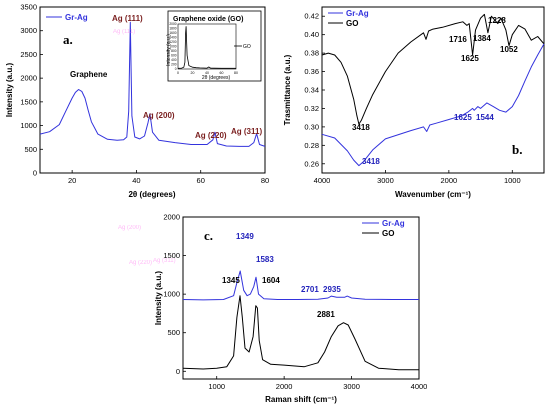 The width and height of the screenshot is (550, 406). Describe the element at coordinates (169, 50) in the screenshot. I see `inset-y-axis-label: Intensity (a.u.)` at that location.